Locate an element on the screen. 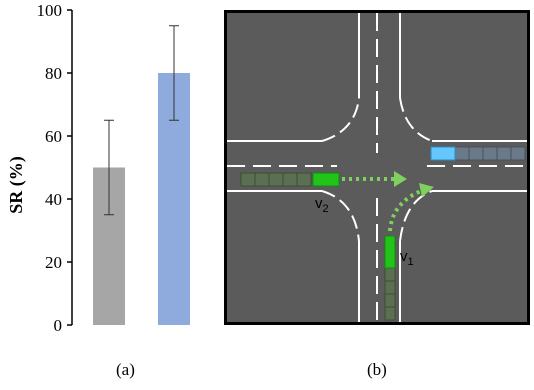  y-tick-label: 60 is located at coordinates (53, 136).